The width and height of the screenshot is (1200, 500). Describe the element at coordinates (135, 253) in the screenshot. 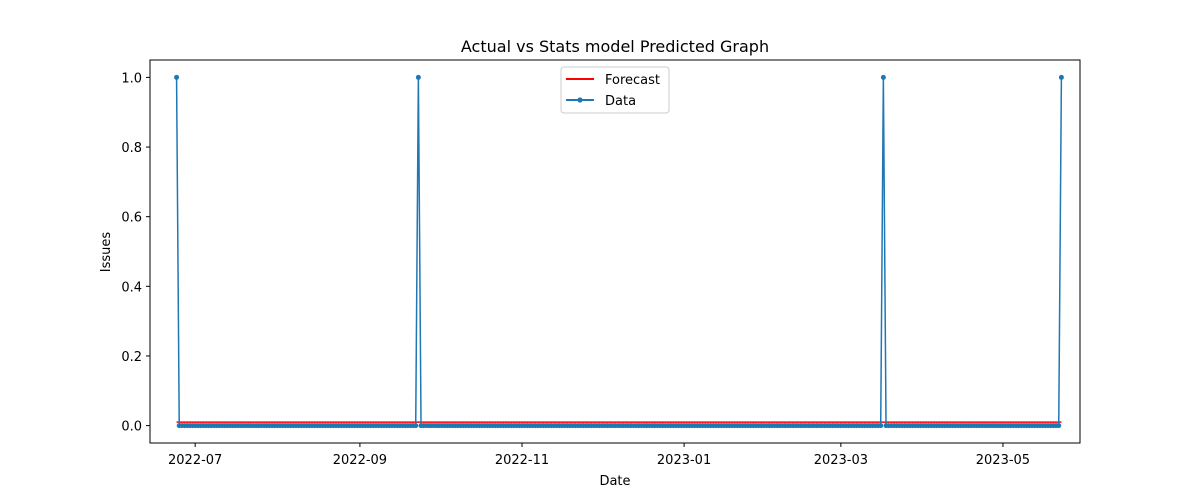

I see `y-axis-ticks: 0.0 0.2 0.4 0.6 0.8 1.0` at that location.